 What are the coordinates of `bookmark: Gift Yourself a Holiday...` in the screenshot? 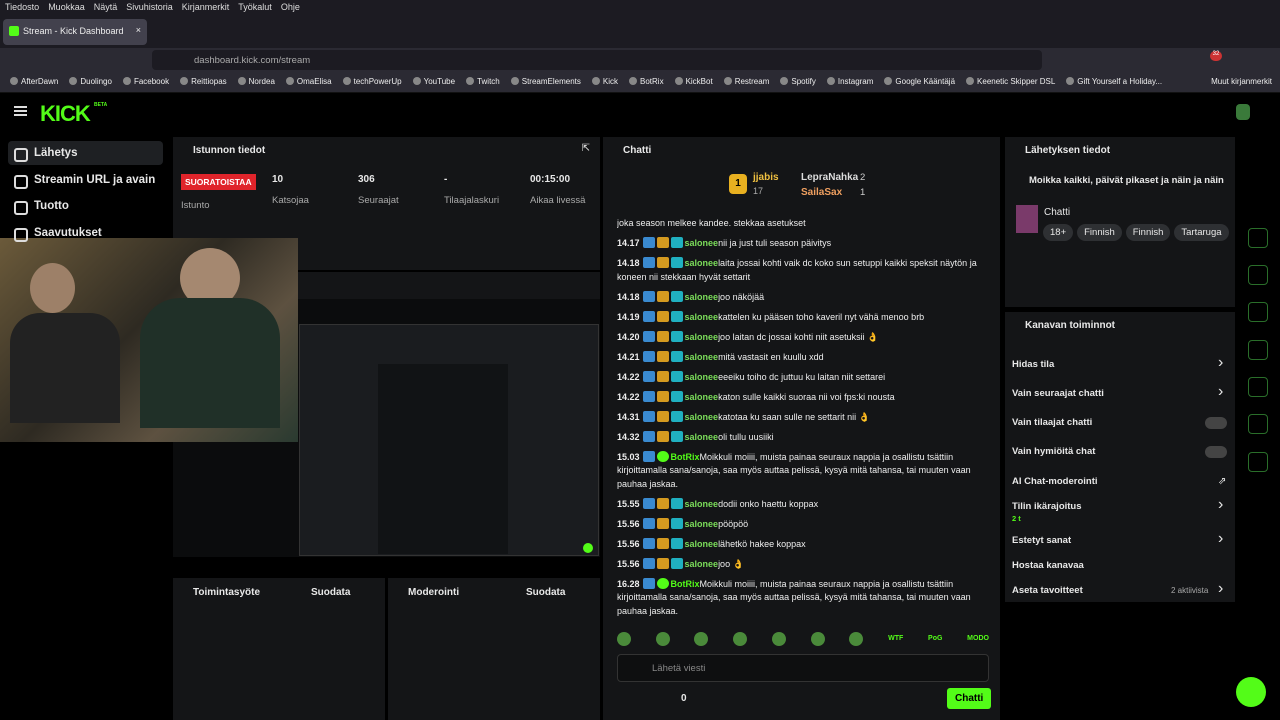 It's located at (1114, 84).